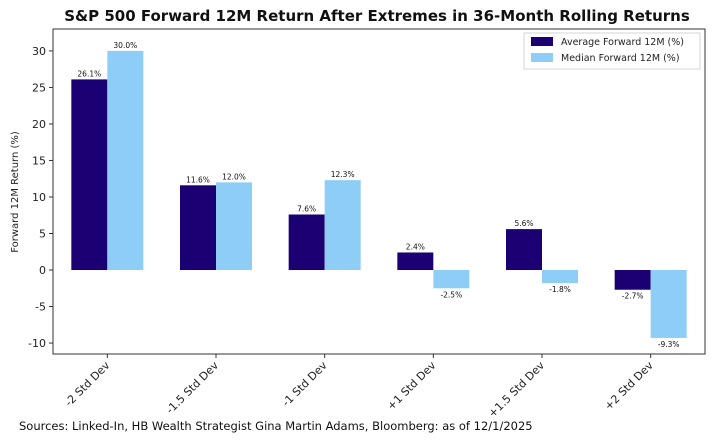 This screenshot has height=440, width=715. Describe the element at coordinates (542, 41) in the screenshot. I see `legend-swatch-average` at that location.